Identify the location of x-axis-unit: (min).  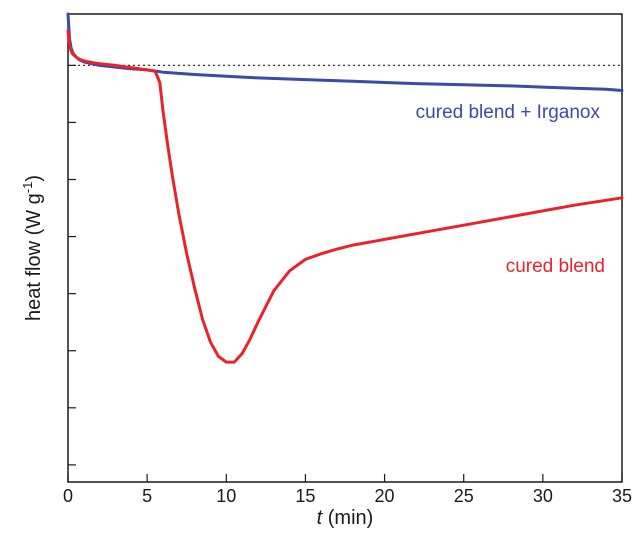
(347, 518).